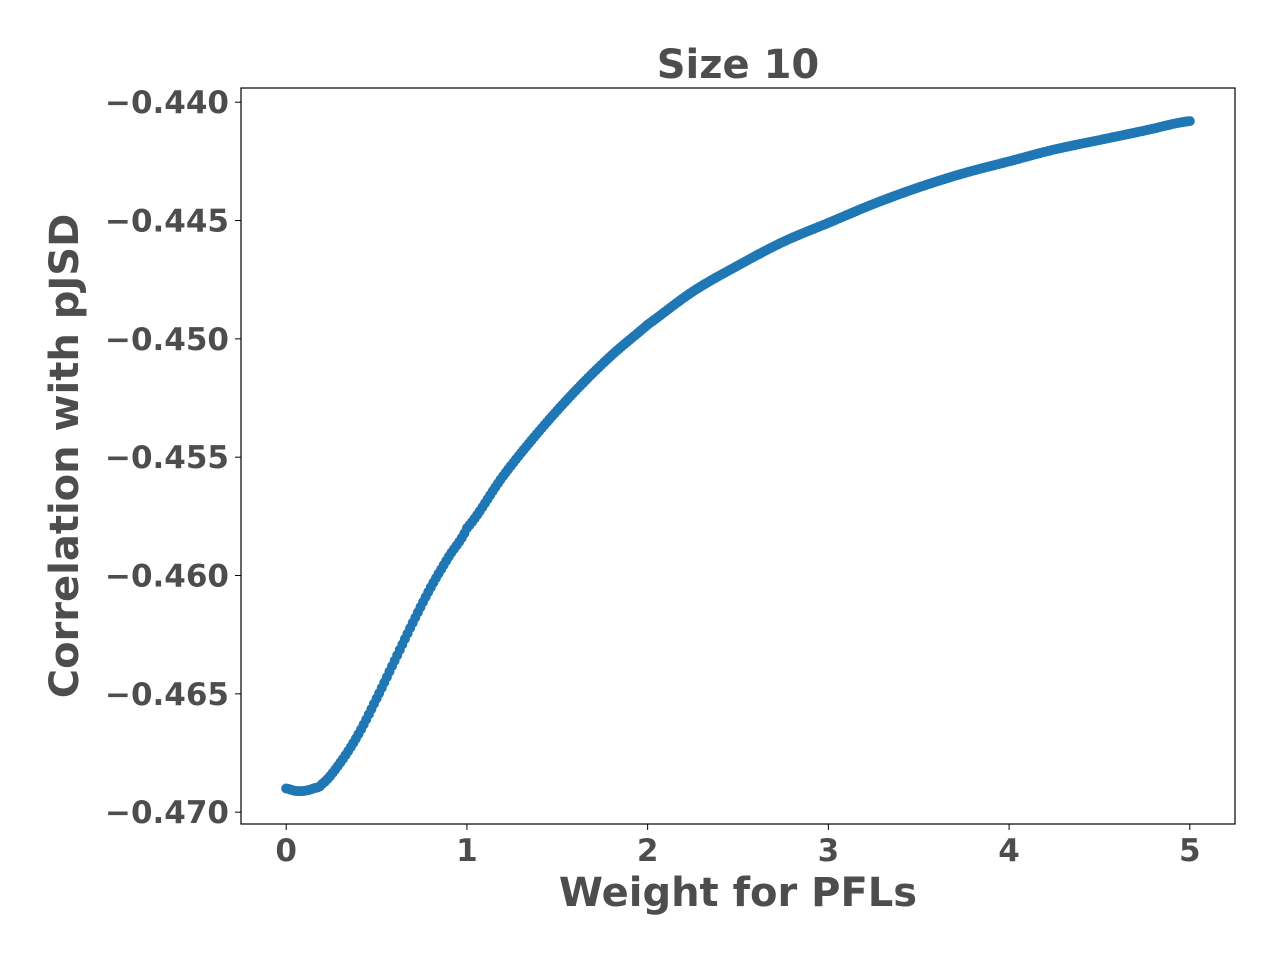  What do you see at coordinates (738, 893) in the screenshot?
I see `x-axis-label: Weight for PFLs` at bounding box center [738, 893].